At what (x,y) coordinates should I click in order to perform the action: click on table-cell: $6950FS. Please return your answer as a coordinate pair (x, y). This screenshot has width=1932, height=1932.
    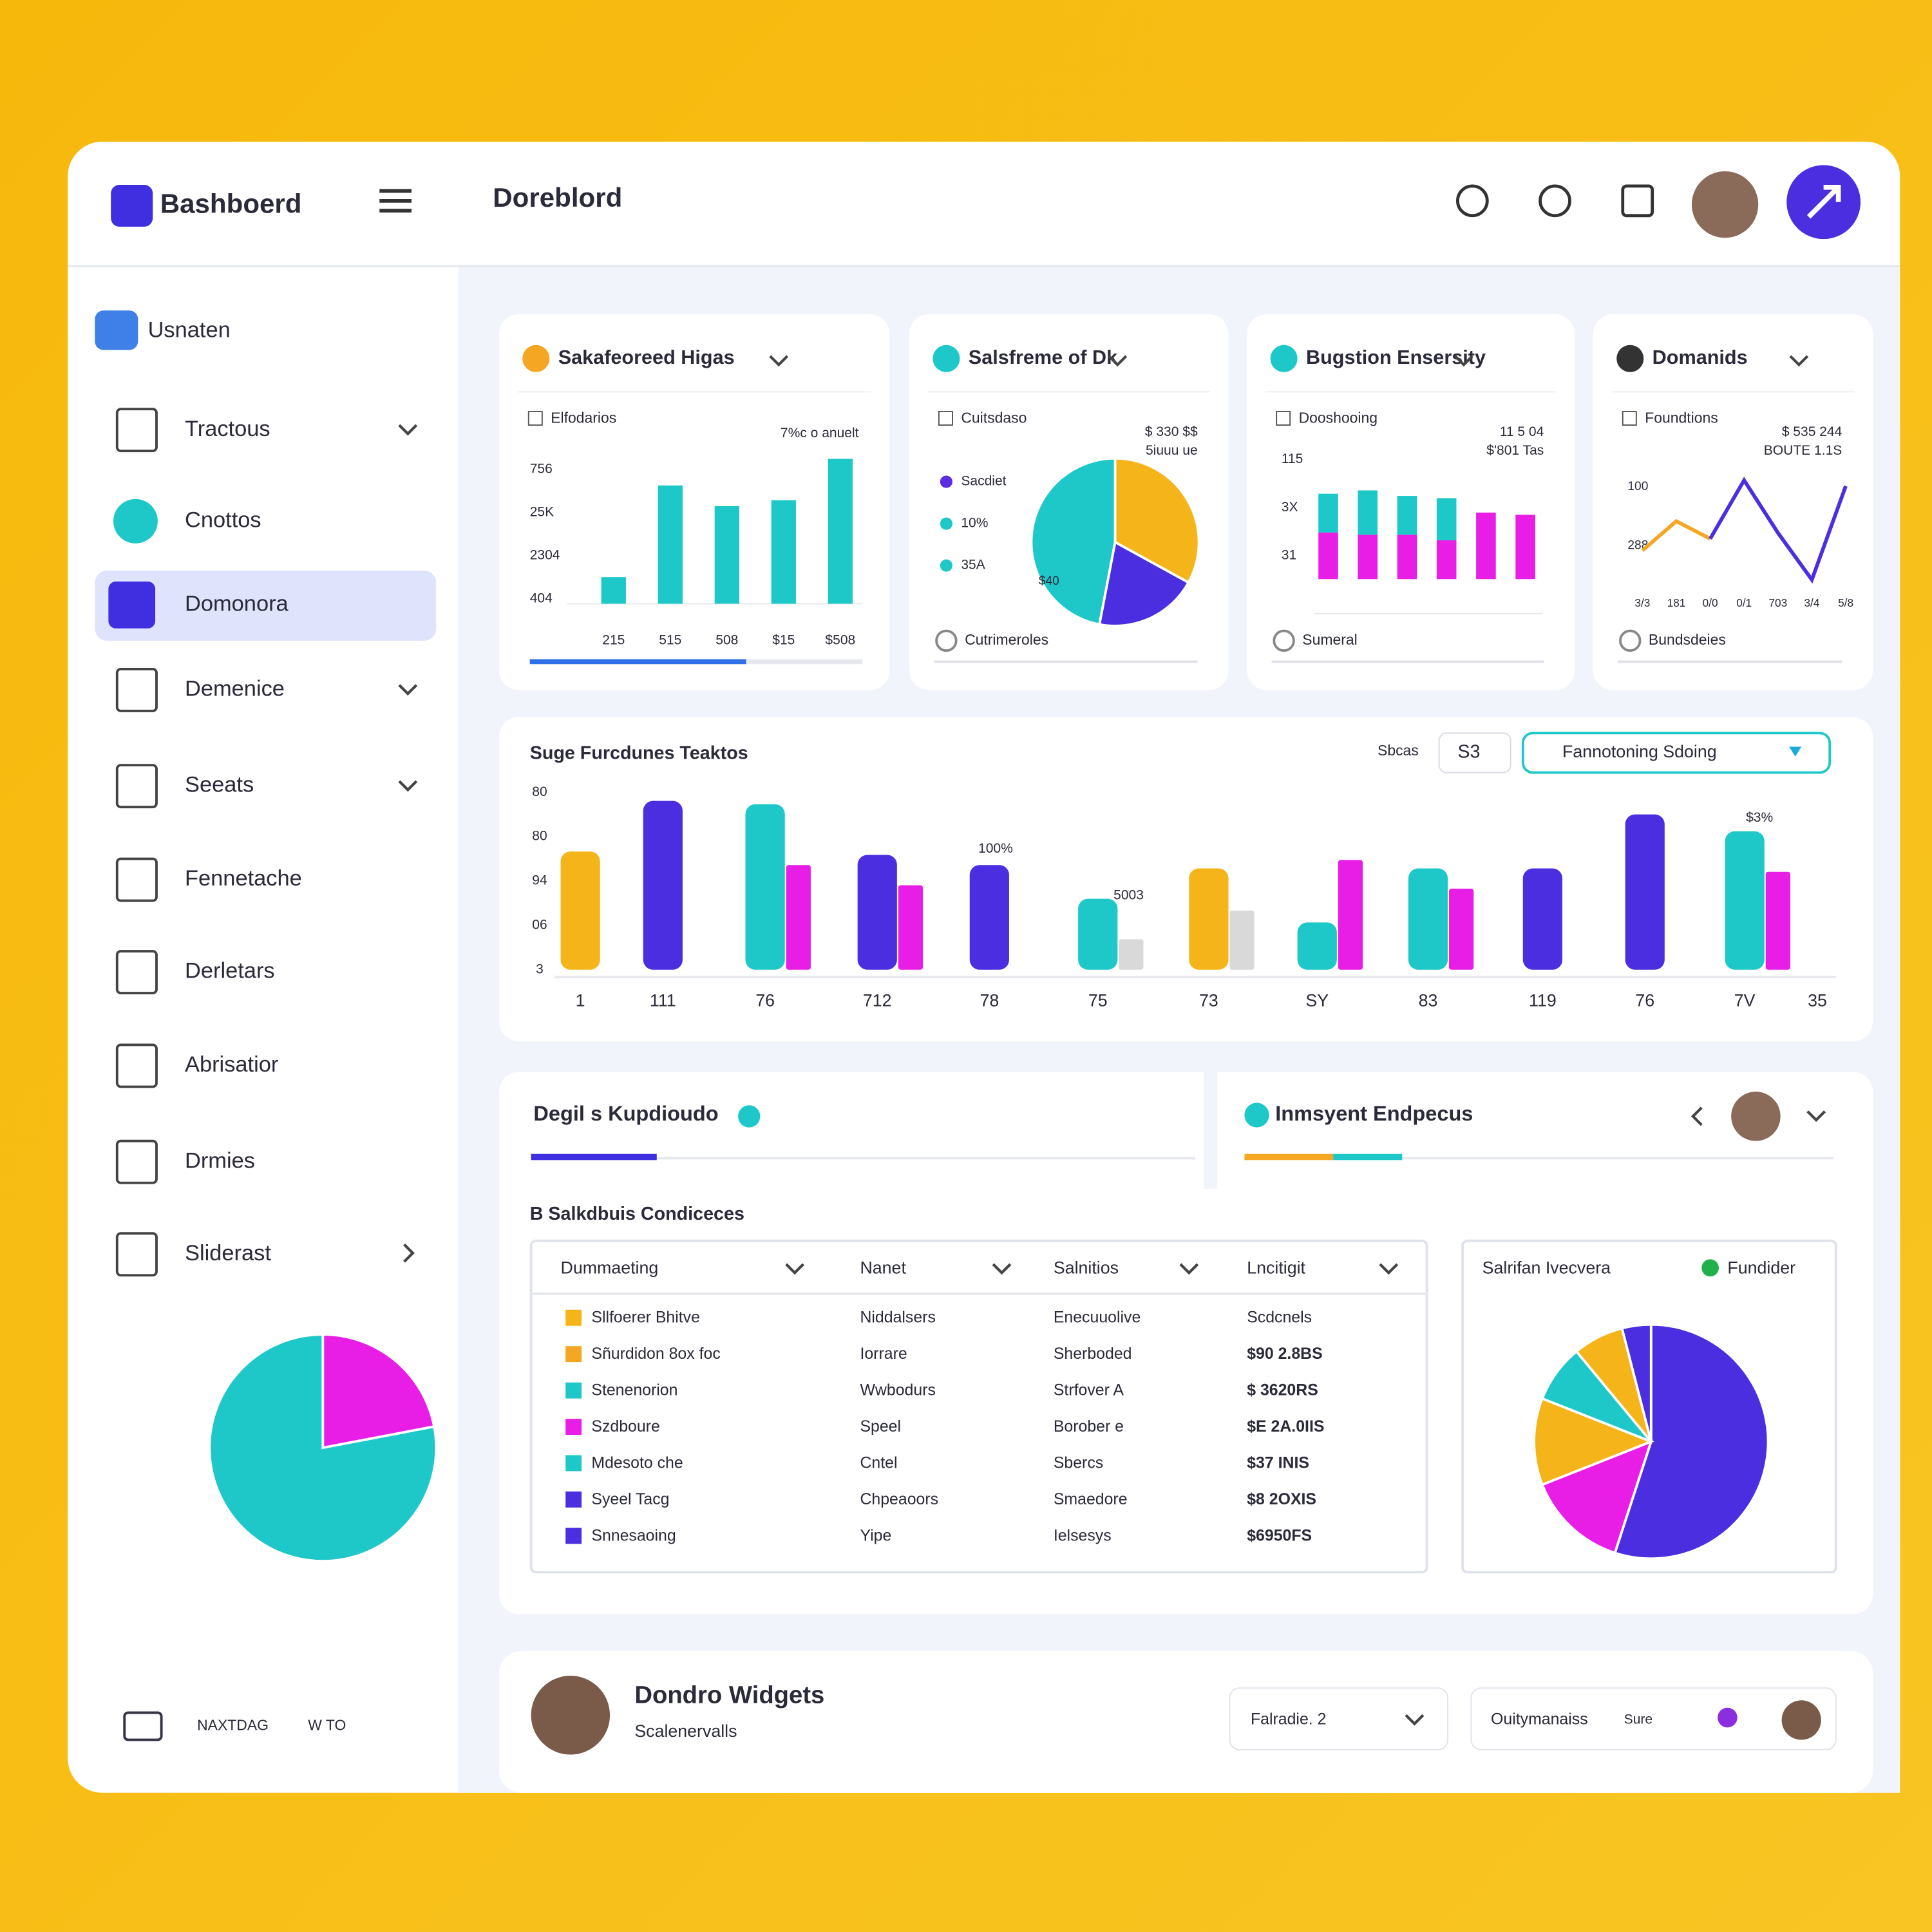
    Looking at the image, I should click on (1279, 1535).